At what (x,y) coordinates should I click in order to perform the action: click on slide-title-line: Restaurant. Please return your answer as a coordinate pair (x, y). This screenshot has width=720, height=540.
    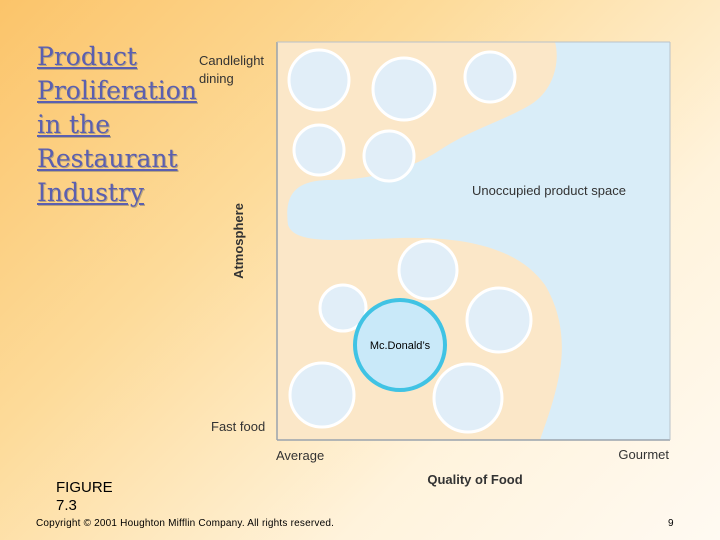
    Looking at the image, I should click on (107, 158).